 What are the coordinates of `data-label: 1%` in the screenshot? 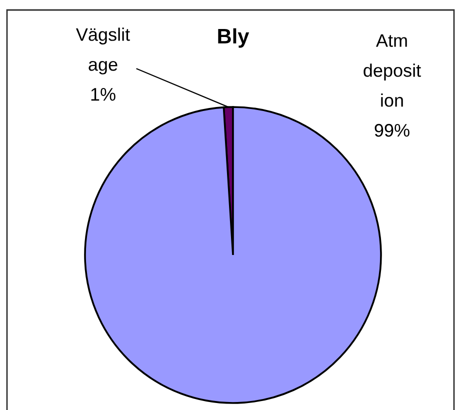 It's located at (103, 94).